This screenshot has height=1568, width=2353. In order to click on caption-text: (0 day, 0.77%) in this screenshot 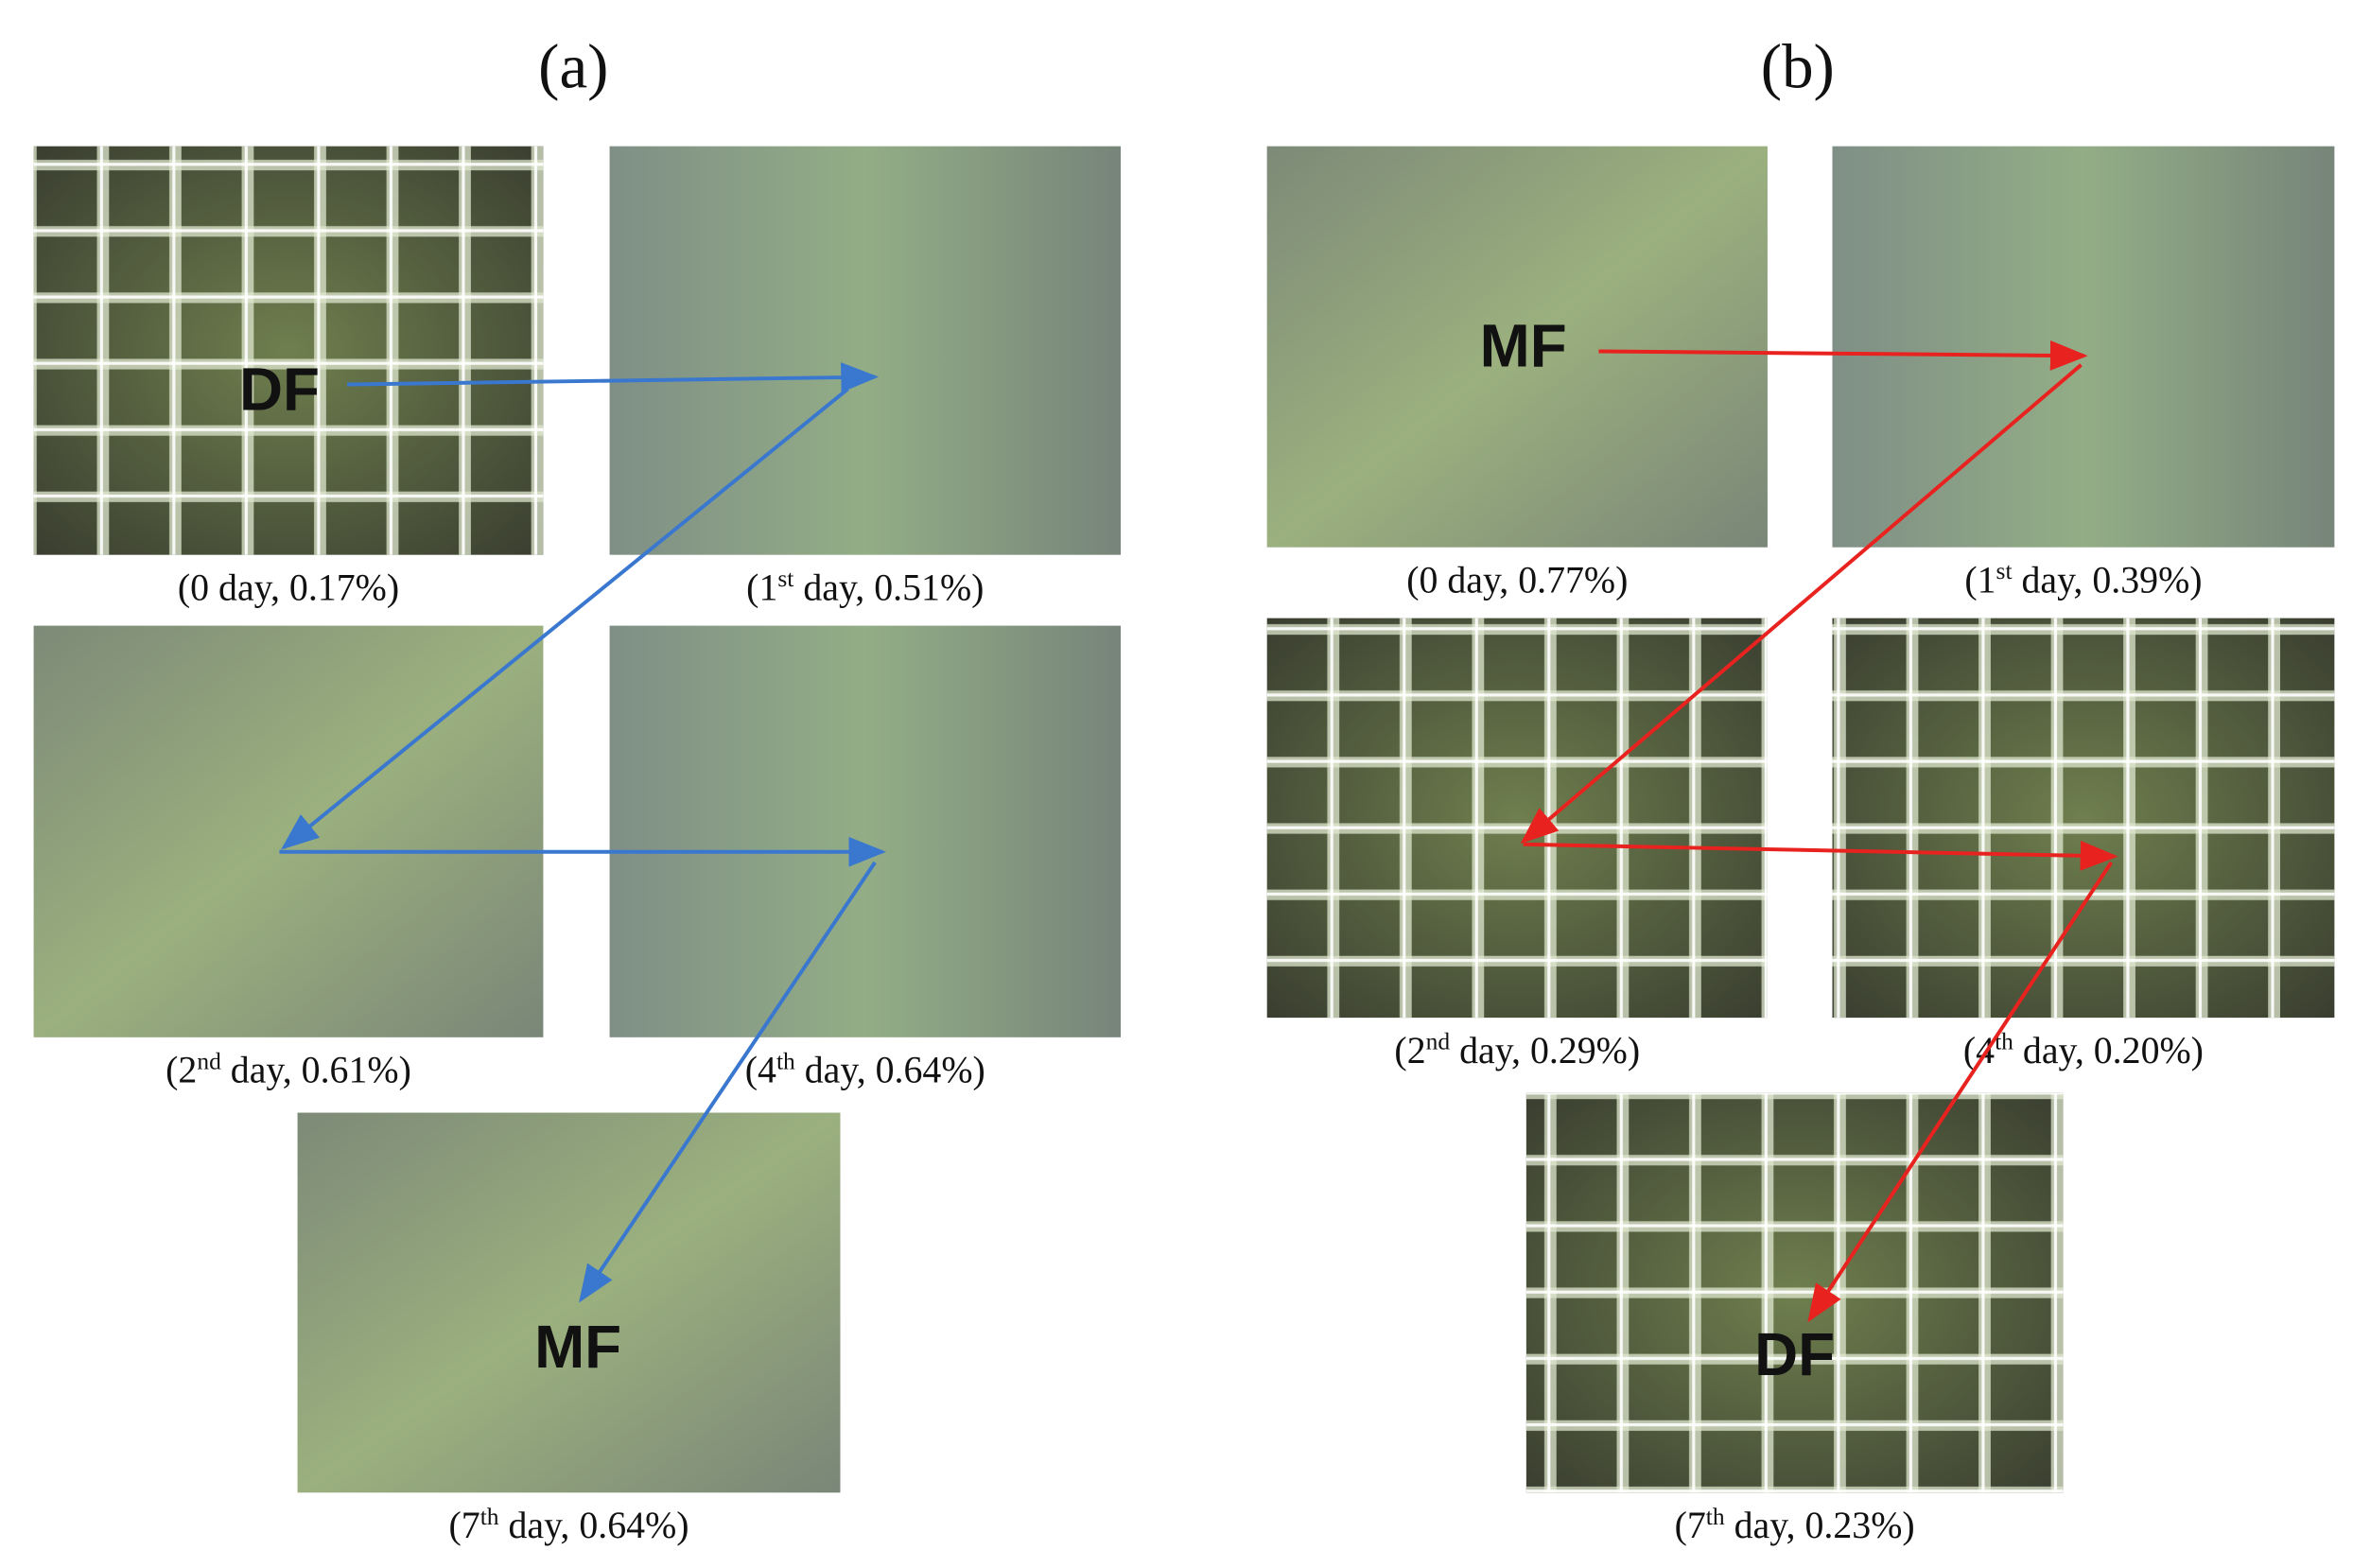, I will do `click(1517, 580)`.